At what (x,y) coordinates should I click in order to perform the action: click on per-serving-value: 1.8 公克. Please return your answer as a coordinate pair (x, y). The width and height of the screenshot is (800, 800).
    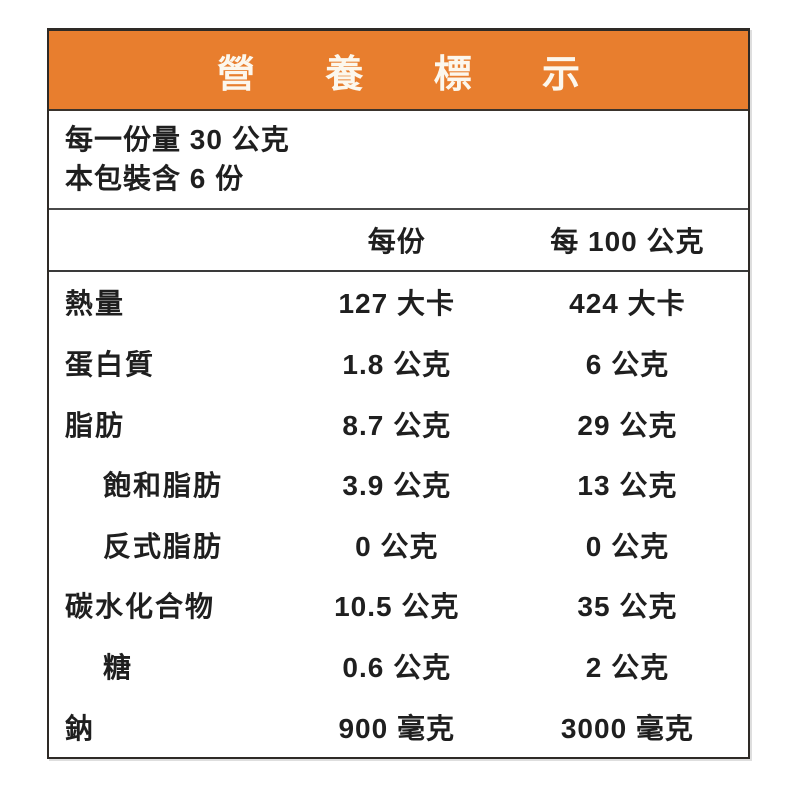
    Looking at the image, I should click on (397, 364).